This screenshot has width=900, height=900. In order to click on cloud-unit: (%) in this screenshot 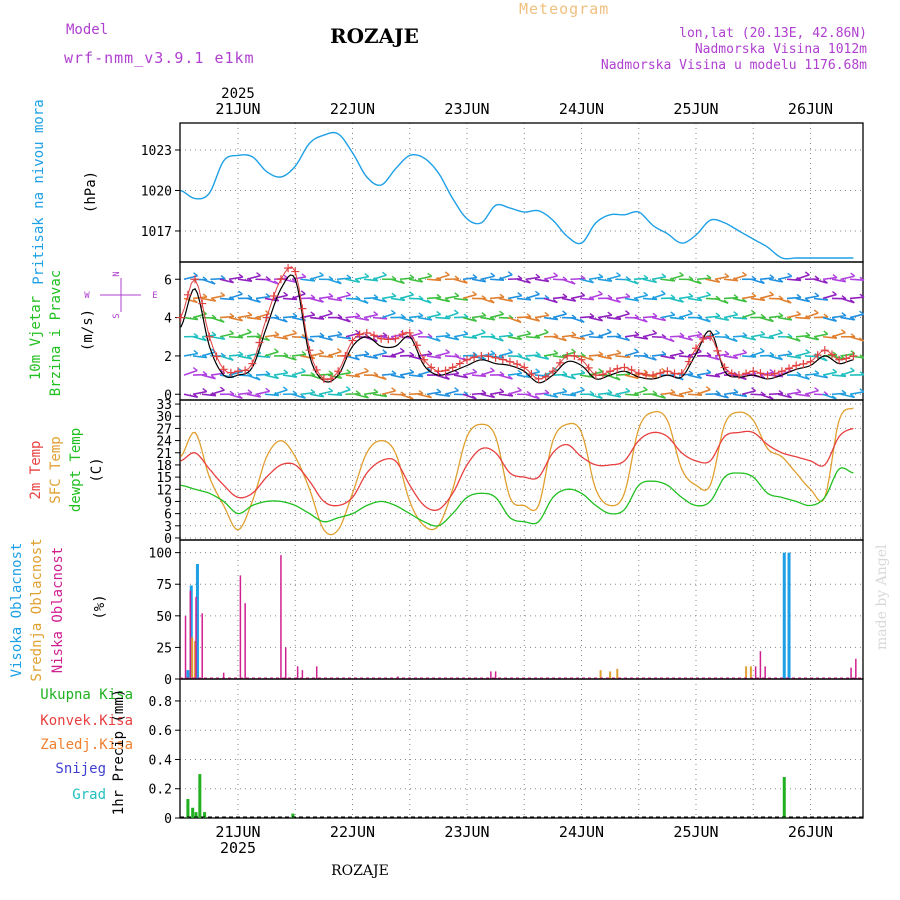, I will do `click(100, 606)`.